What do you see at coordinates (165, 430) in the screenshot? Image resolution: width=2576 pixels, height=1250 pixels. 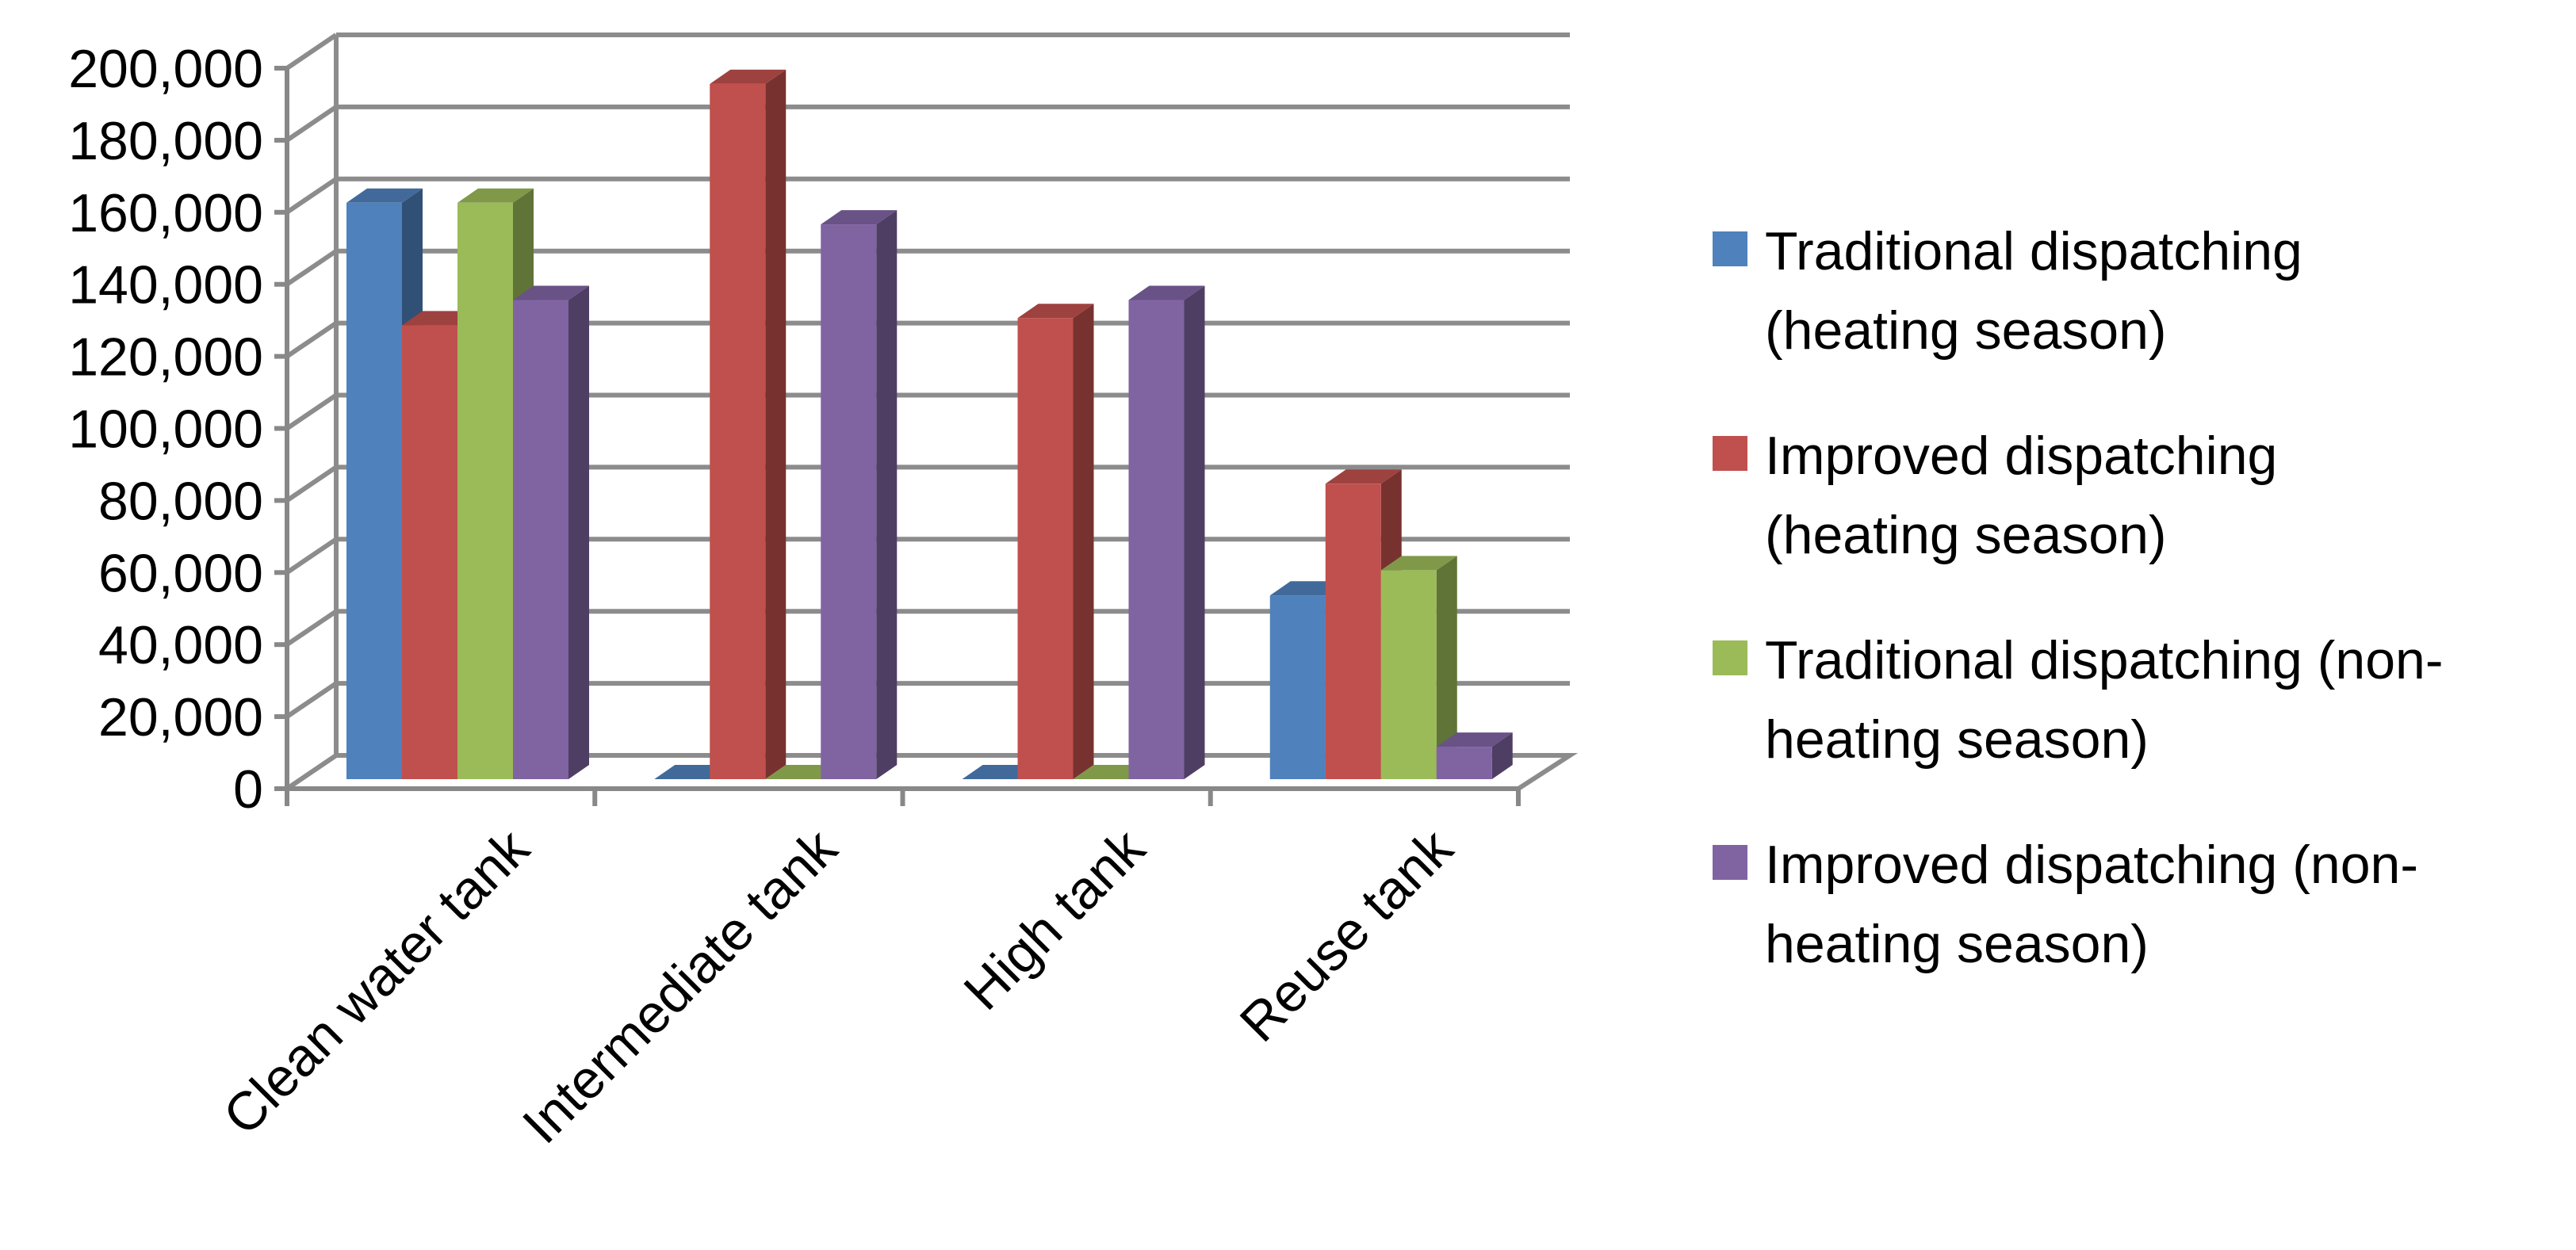 I see `y-tick-label: 100,000` at bounding box center [165, 430].